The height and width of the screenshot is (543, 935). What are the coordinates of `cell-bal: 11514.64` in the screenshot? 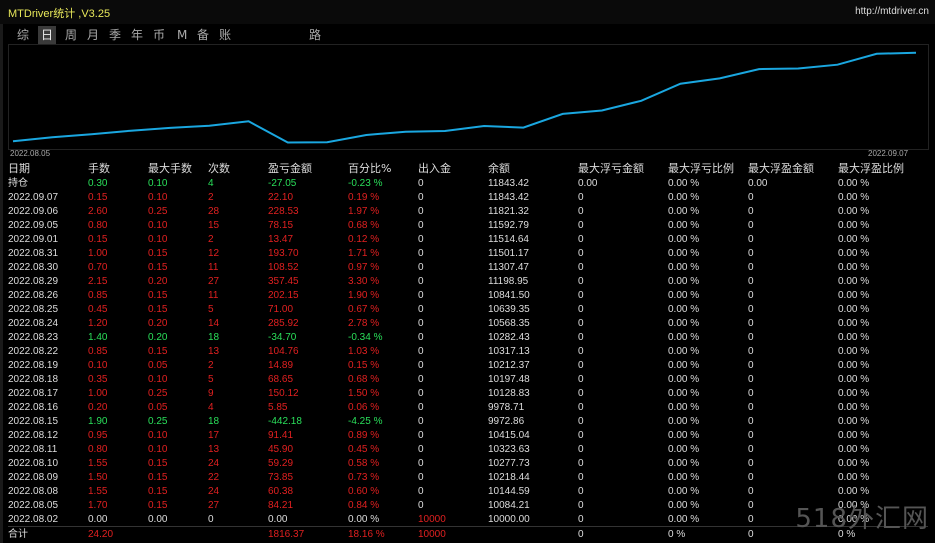 It's located at (508, 239).